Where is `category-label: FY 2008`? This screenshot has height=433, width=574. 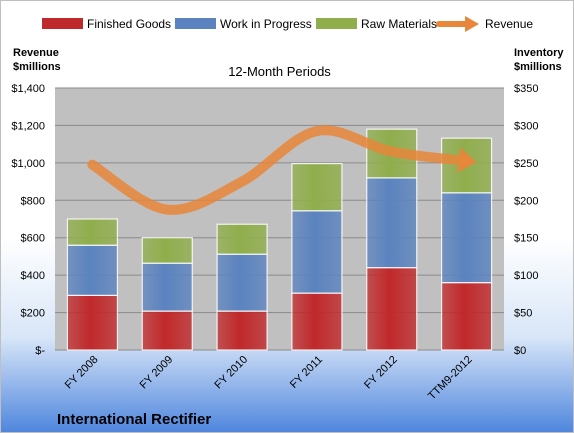 category-label: FY 2008 is located at coordinates (82, 373).